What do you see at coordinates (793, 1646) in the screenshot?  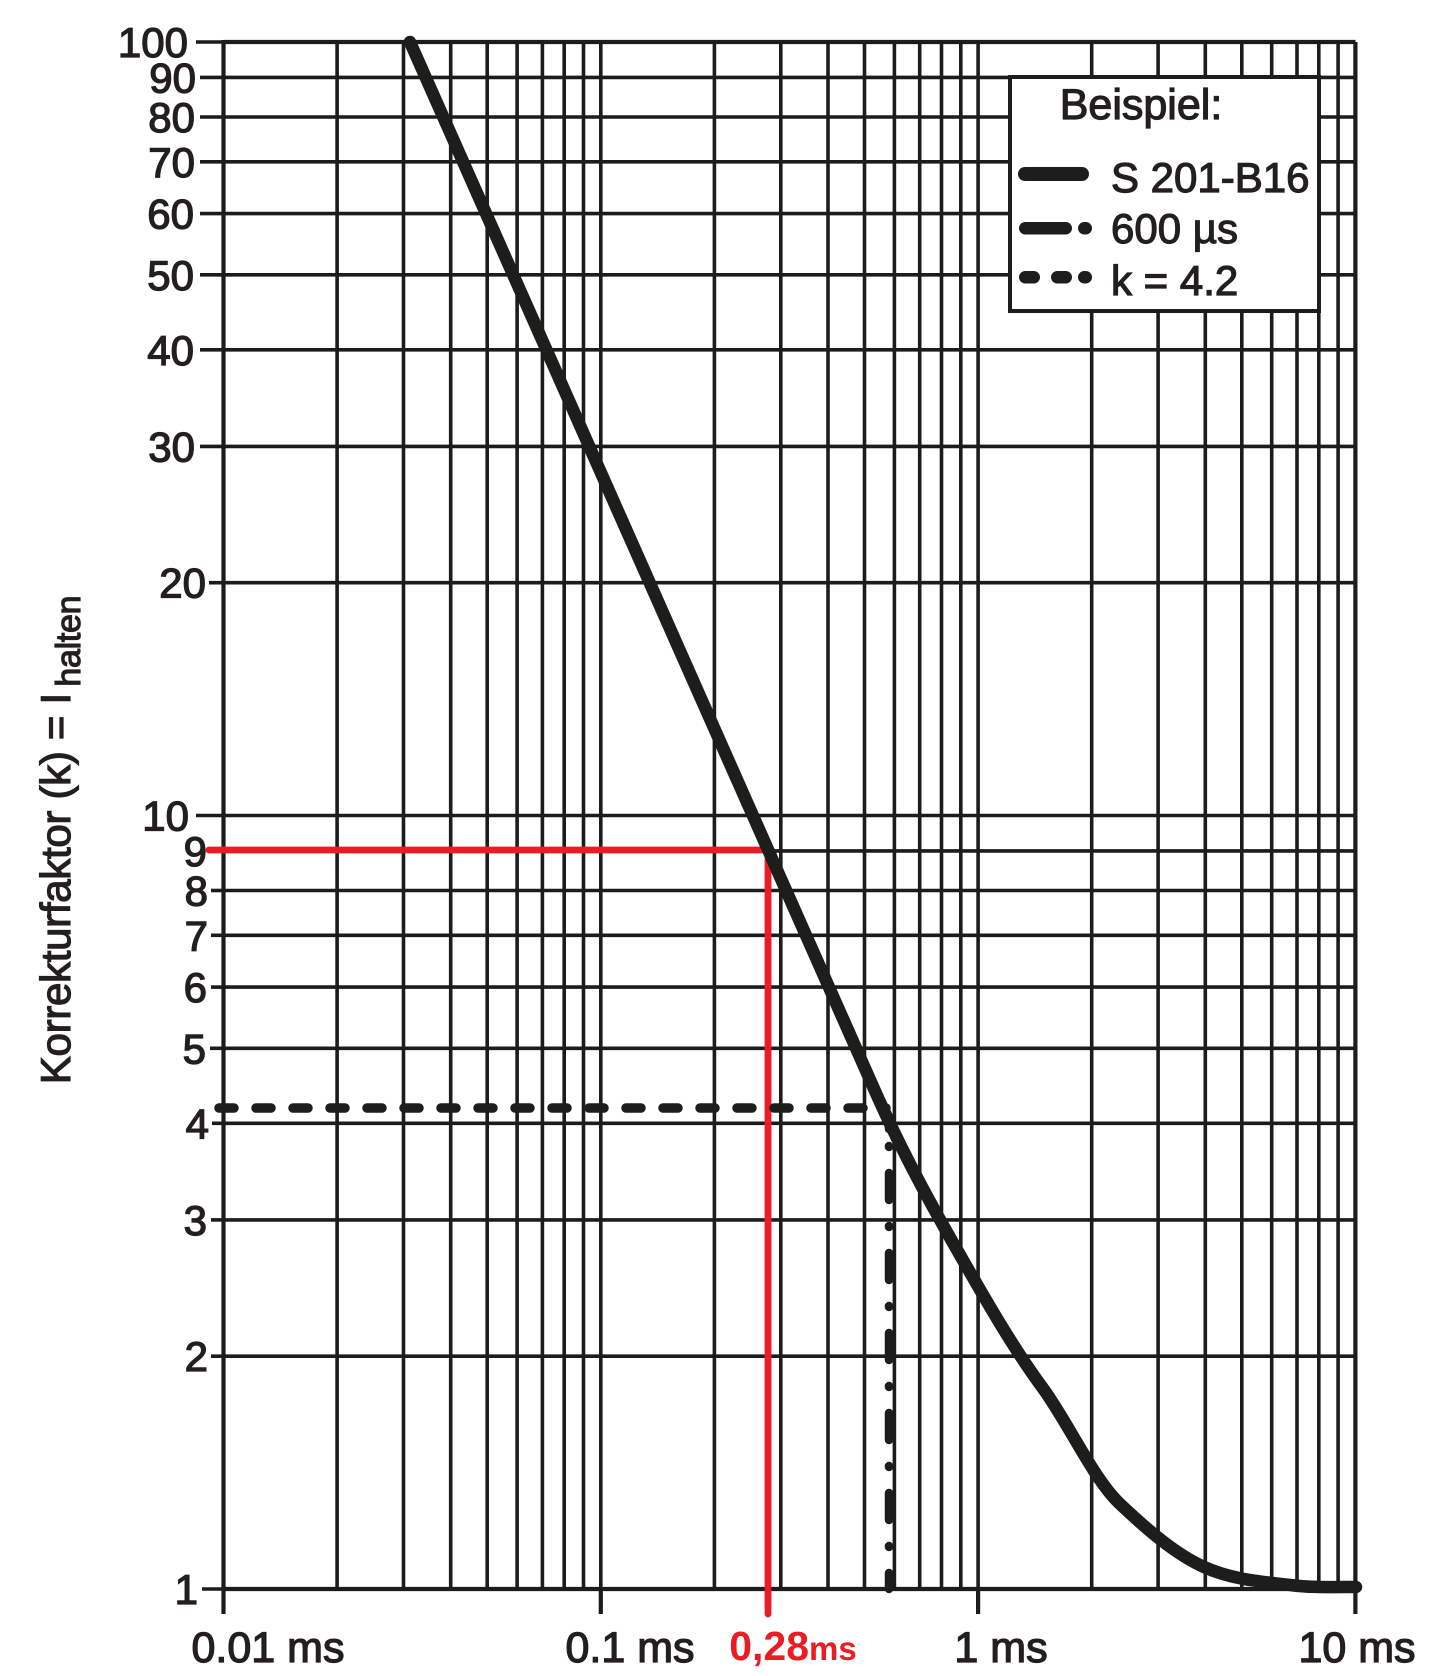 I see `svg-text: 0,28ms` at bounding box center [793, 1646].